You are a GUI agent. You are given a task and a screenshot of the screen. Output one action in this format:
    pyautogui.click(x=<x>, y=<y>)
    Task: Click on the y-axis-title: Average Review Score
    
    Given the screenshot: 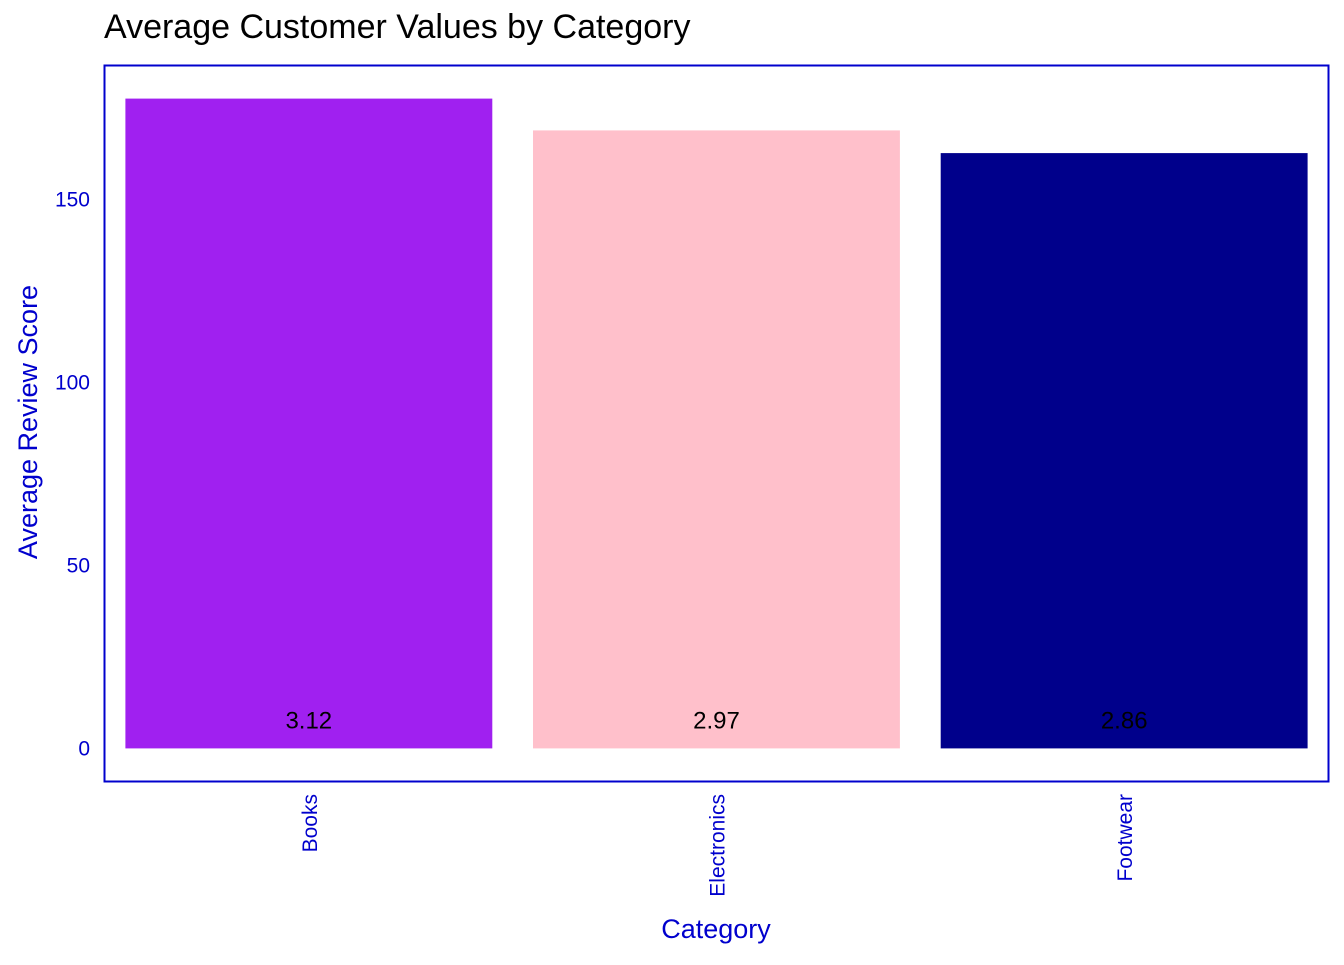 What is the action you would take?
    pyautogui.click(x=28, y=422)
    